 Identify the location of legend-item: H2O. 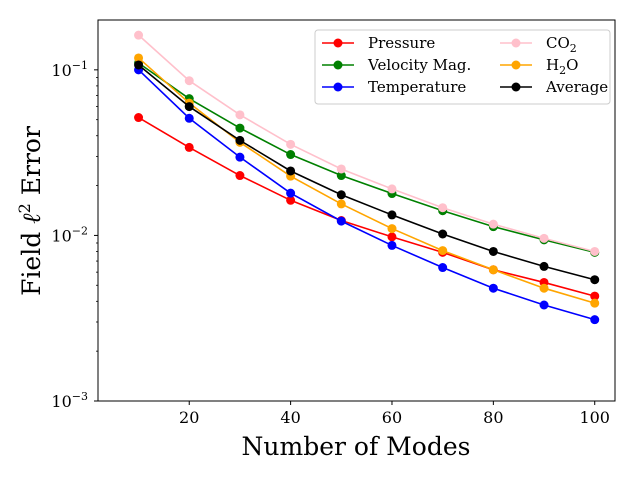
(539, 66).